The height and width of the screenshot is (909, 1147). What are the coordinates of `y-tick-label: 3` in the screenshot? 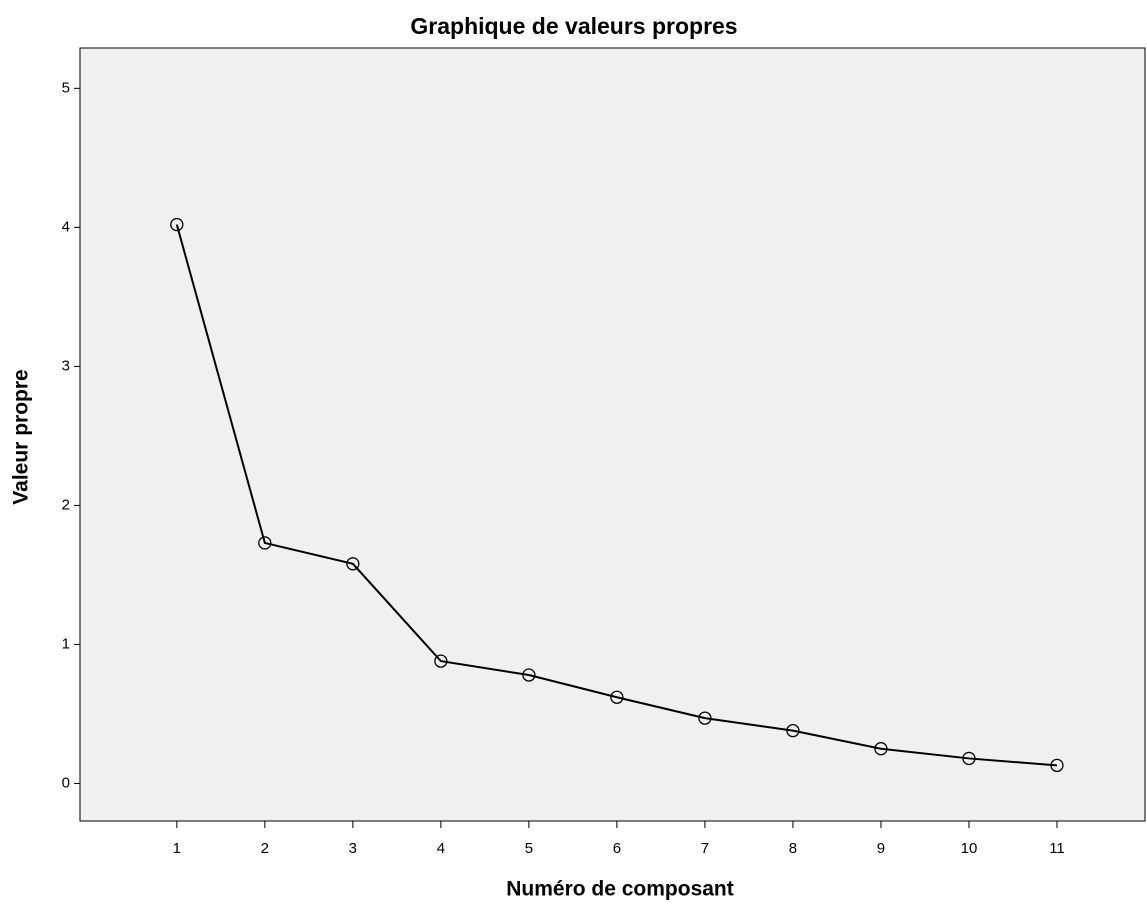 It's located at (66, 365).